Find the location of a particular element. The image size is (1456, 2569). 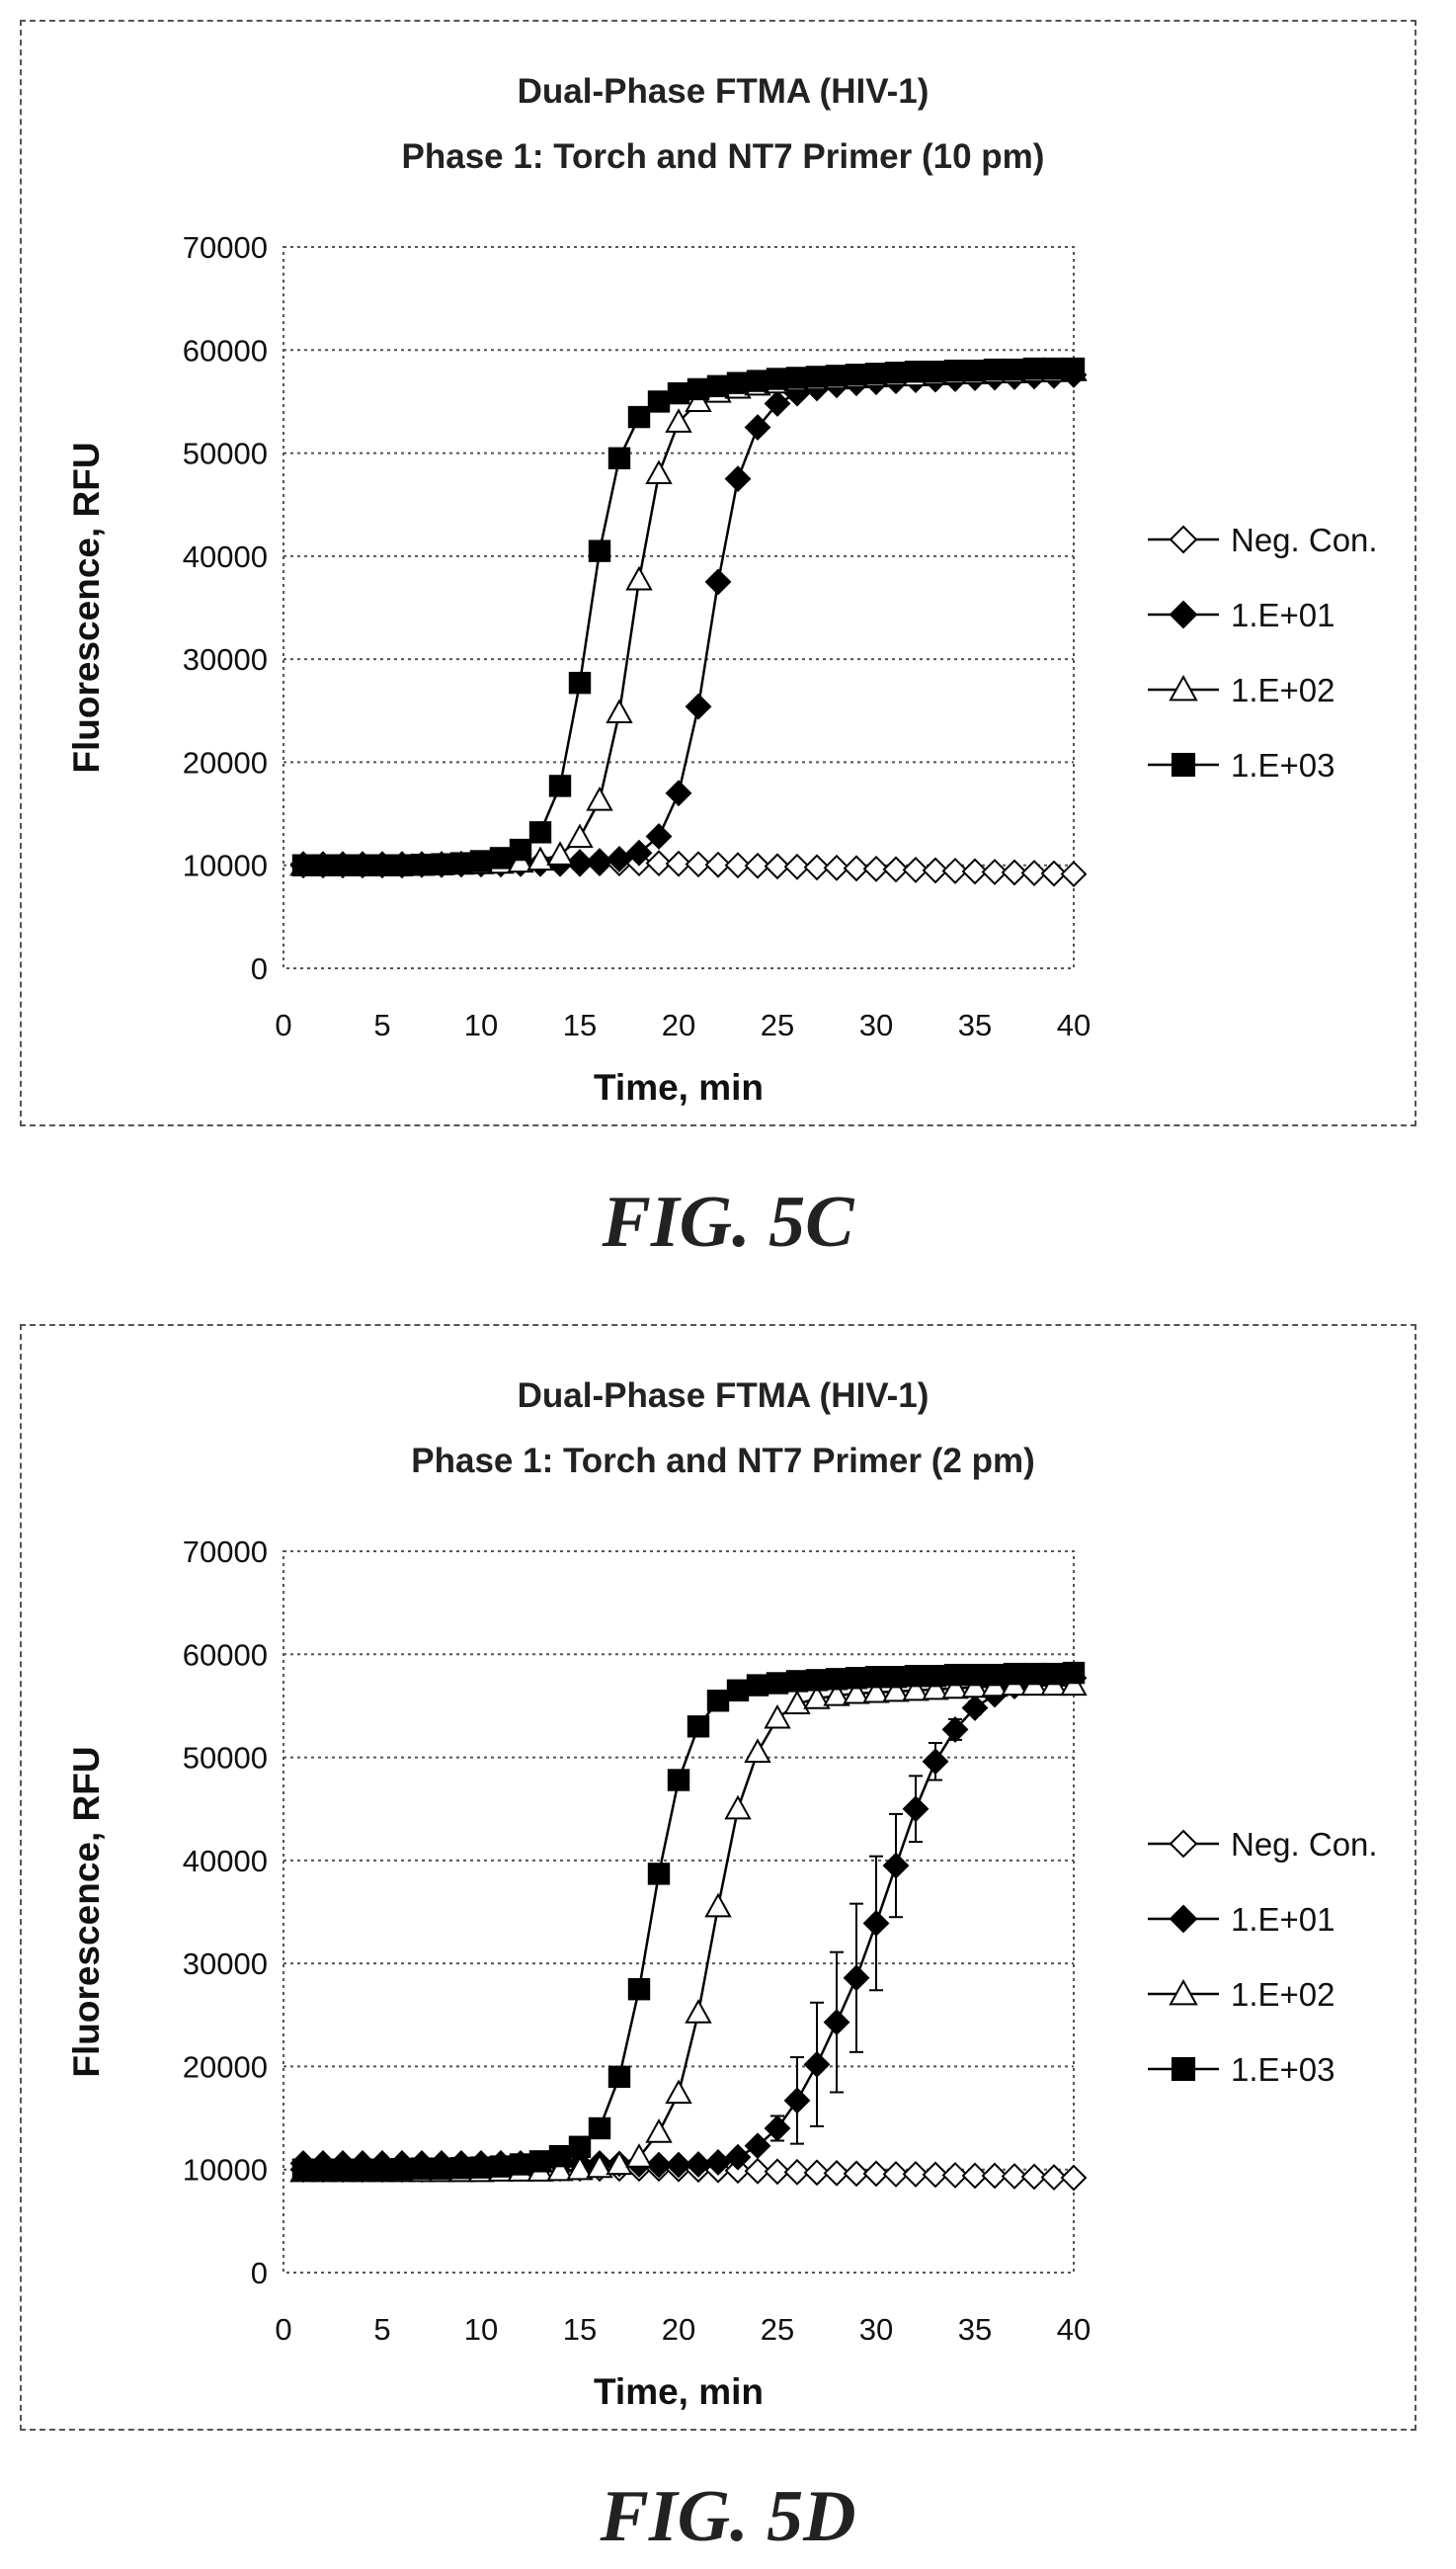

y-axis-label: Fluorescence, RFU is located at coordinates (86, 1911).